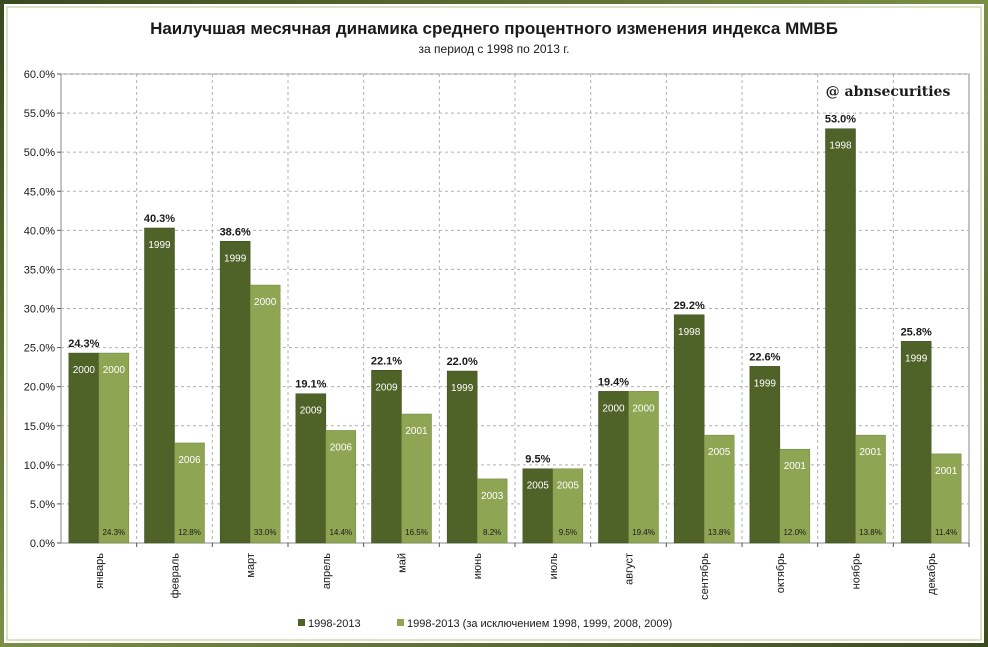 The width and height of the screenshot is (988, 647). I want to click on data-label-series-2: 12.8%, so click(189, 532).